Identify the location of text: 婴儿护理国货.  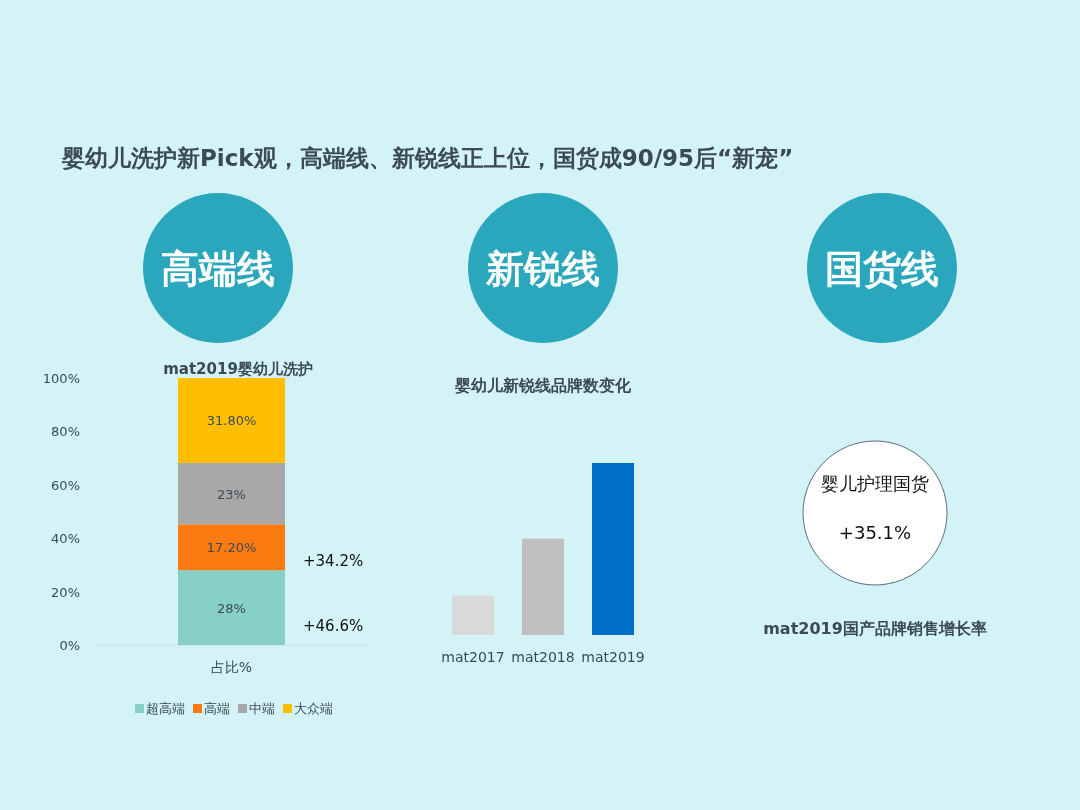
(875, 483).